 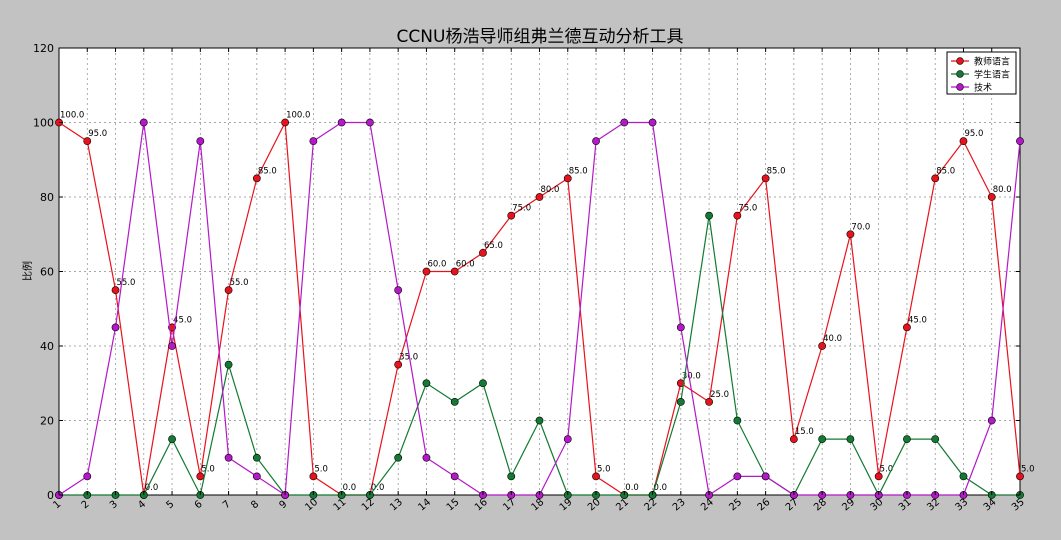 I want to click on x-tick-label: 29, so click(x=848, y=505).